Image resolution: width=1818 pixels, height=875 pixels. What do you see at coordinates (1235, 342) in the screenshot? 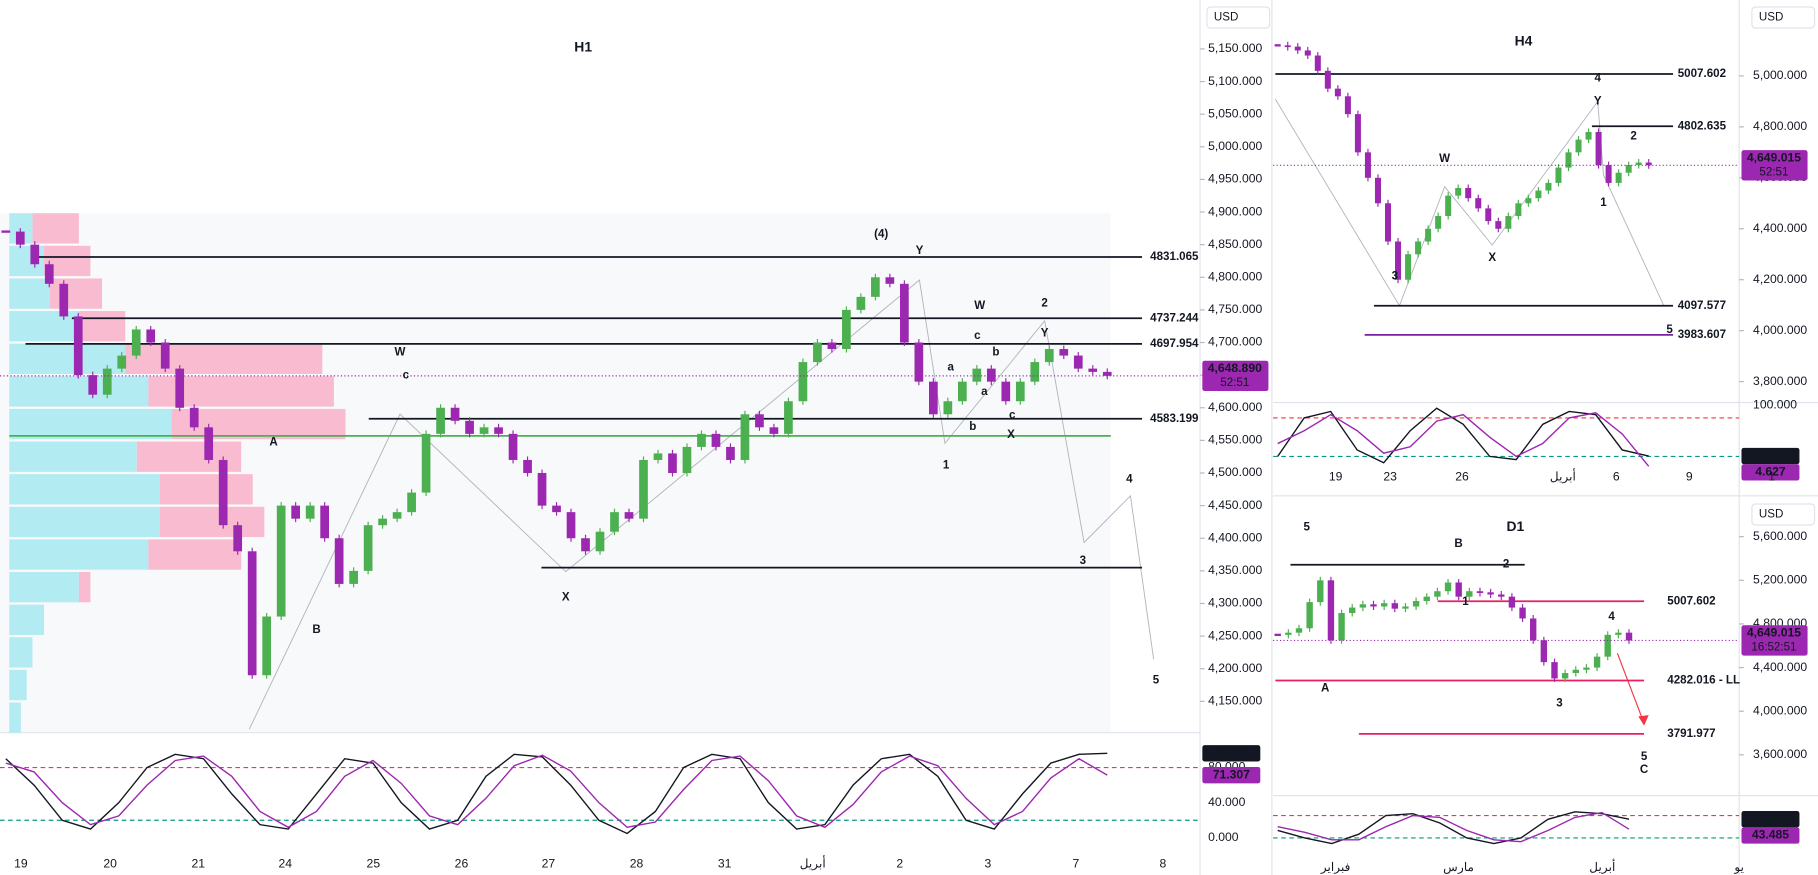
I see `y-tick-label: 4,700.000` at bounding box center [1235, 342].